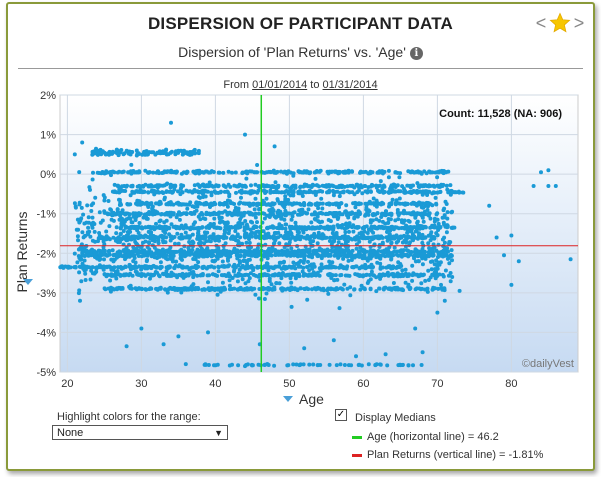 The width and height of the screenshot is (601, 477). Describe the element at coordinates (341, 415) in the screenshot. I see `display-medians-checkbox: ✓` at that location.